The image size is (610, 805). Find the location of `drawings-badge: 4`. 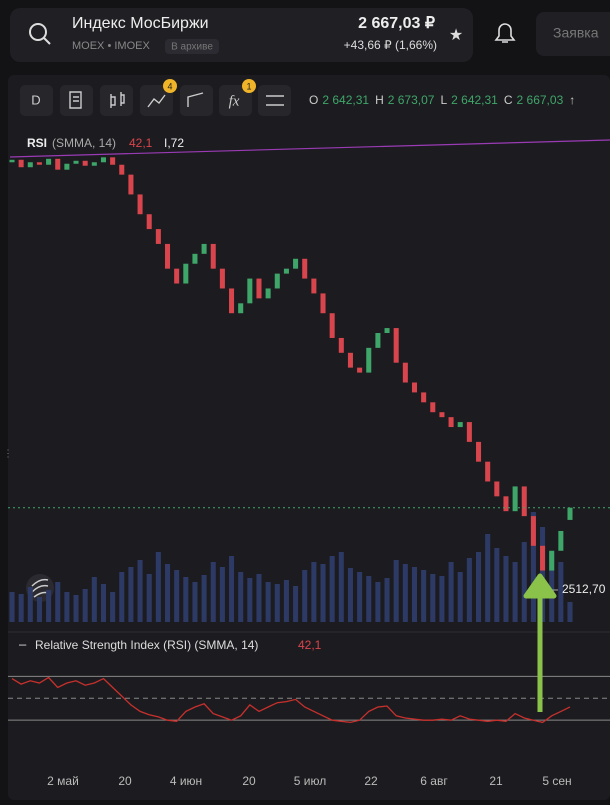

drawings-badge: 4 is located at coordinates (169, 86).